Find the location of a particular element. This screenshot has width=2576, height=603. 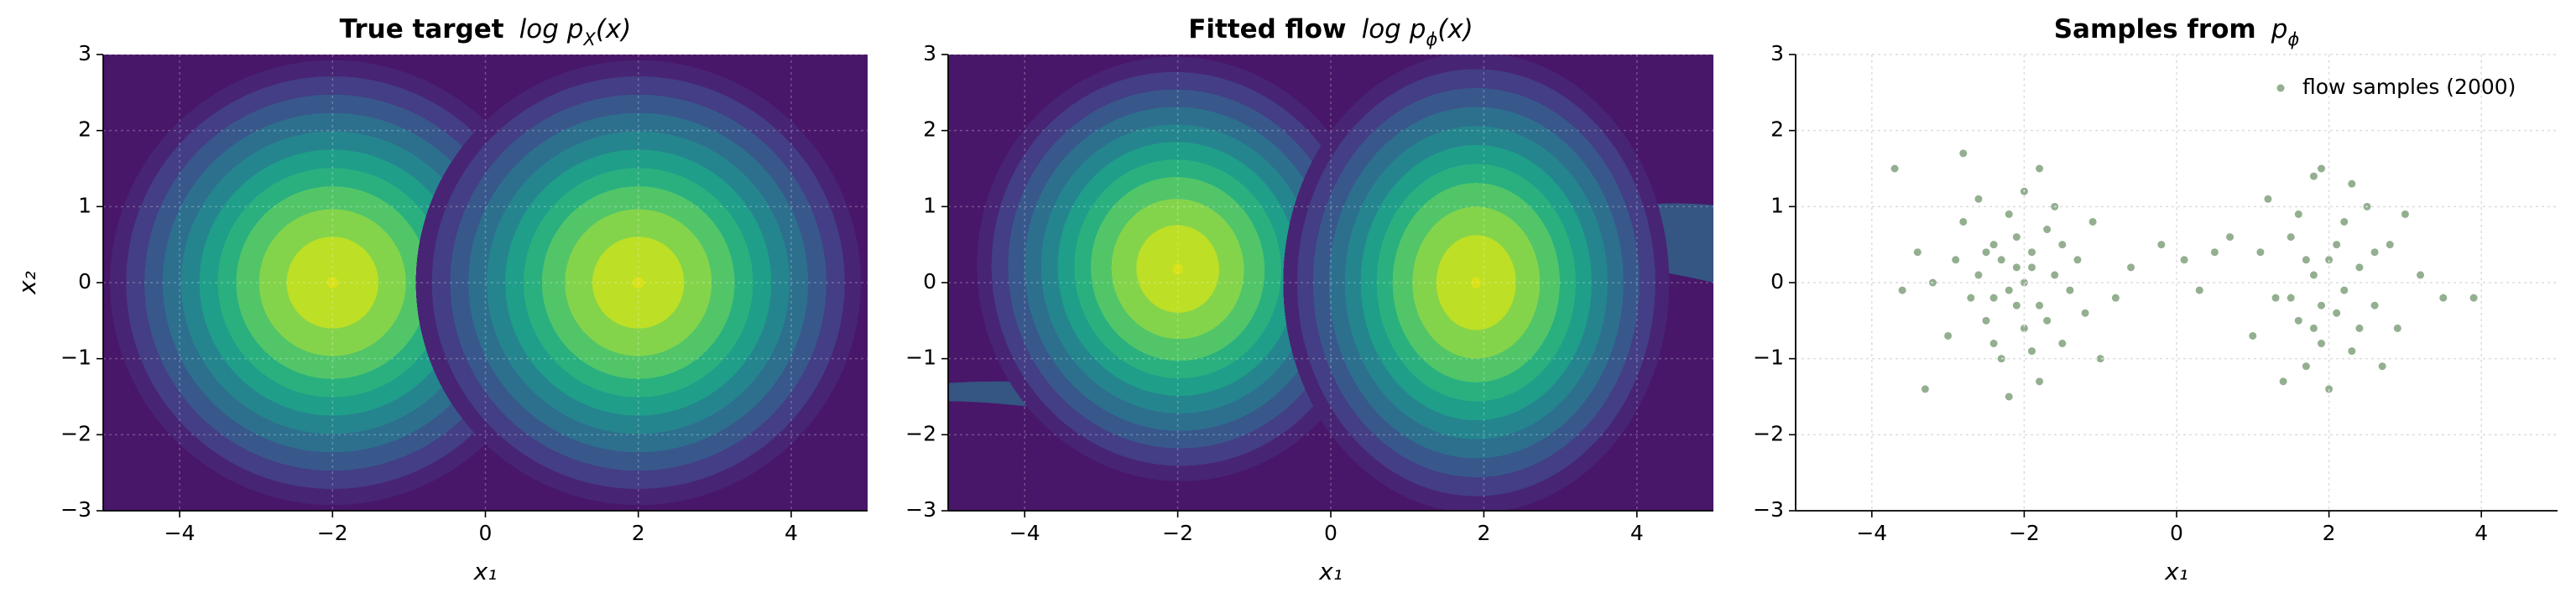

legend-marker is located at coordinates (2280, 88).